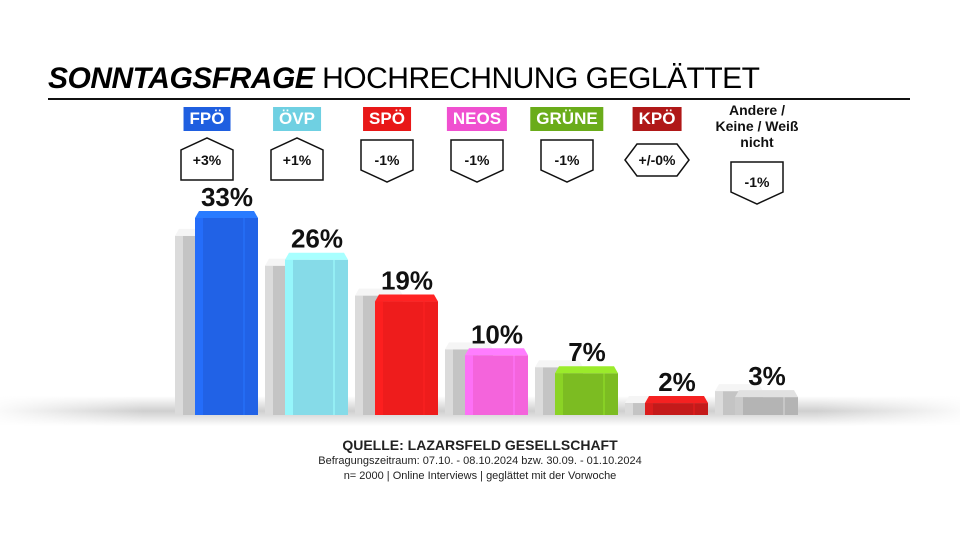  Describe the element at coordinates (677, 382) in the screenshot. I see `value-label: 2%` at that location.